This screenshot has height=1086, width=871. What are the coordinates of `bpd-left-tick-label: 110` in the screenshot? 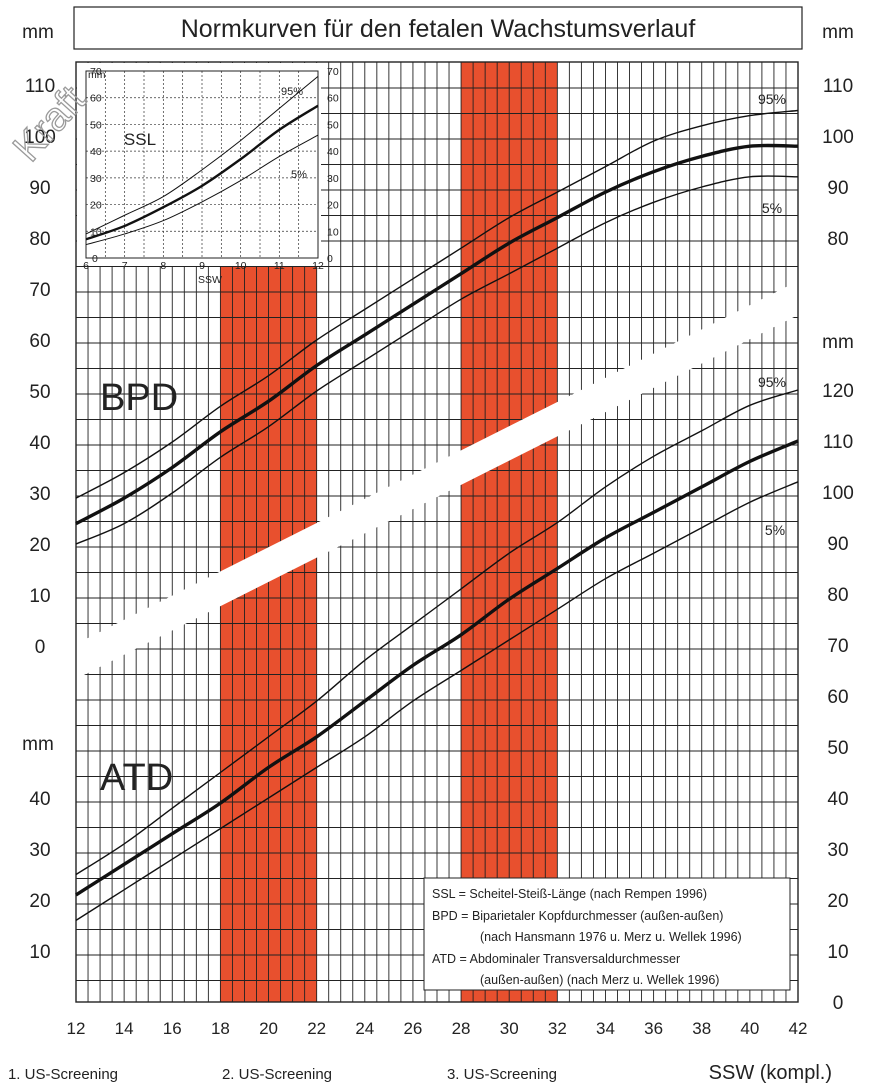 It's located at (40, 86).